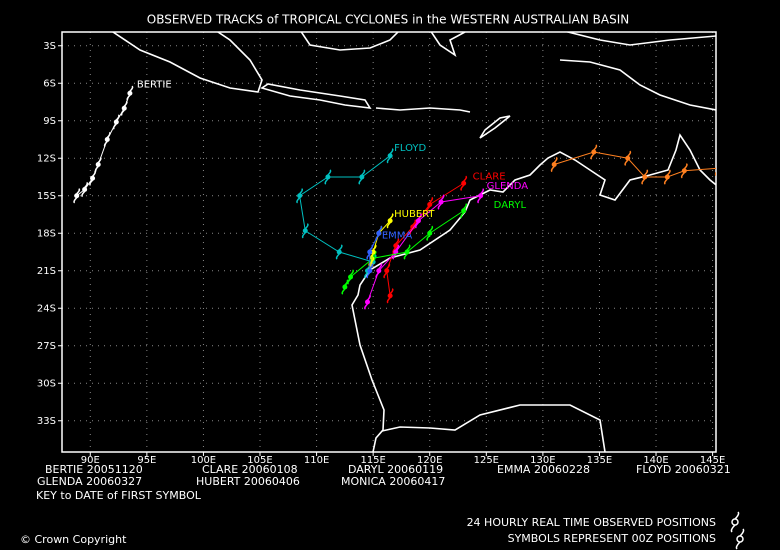 The height and width of the screenshot is (550, 780). What do you see at coordinates (493, 428) in the screenshot?
I see `australia-south-coast` at bounding box center [493, 428].